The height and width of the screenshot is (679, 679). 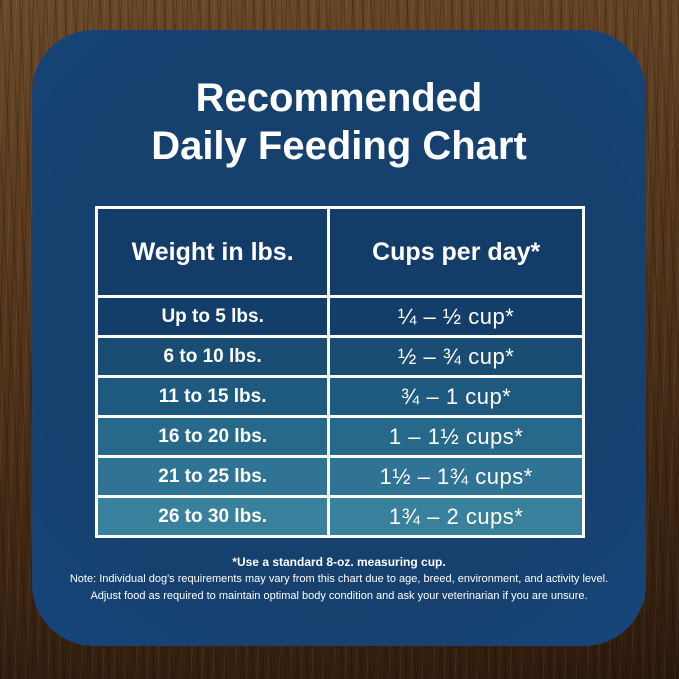 What do you see at coordinates (339, 122) in the screenshot?
I see `chart-title: Recommended Daily Feeding Chart` at bounding box center [339, 122].